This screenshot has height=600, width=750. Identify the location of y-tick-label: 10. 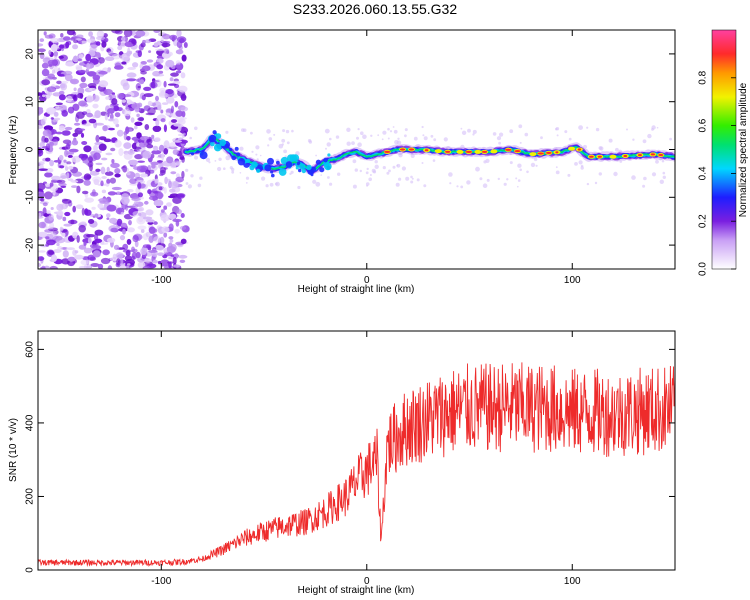
(30, 102).